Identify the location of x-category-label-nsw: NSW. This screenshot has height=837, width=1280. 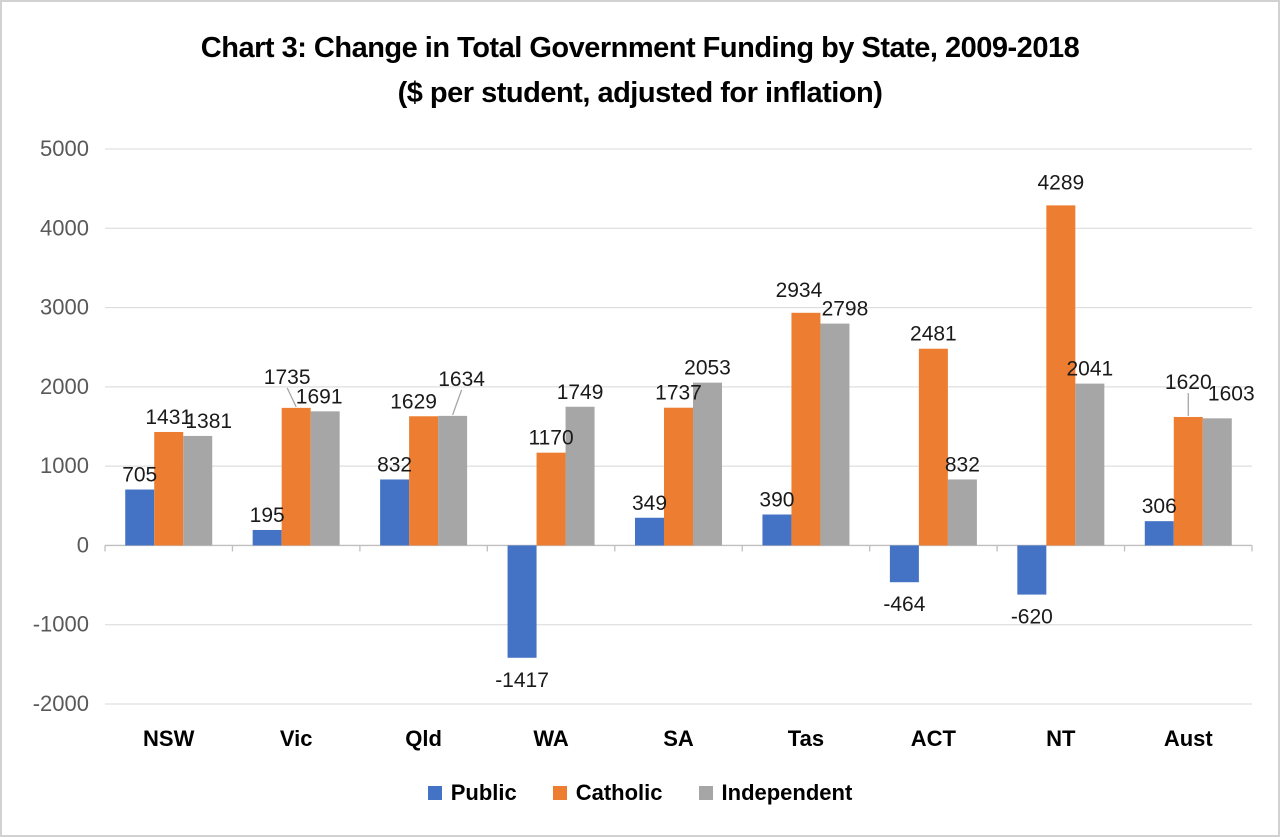
(169, 738).